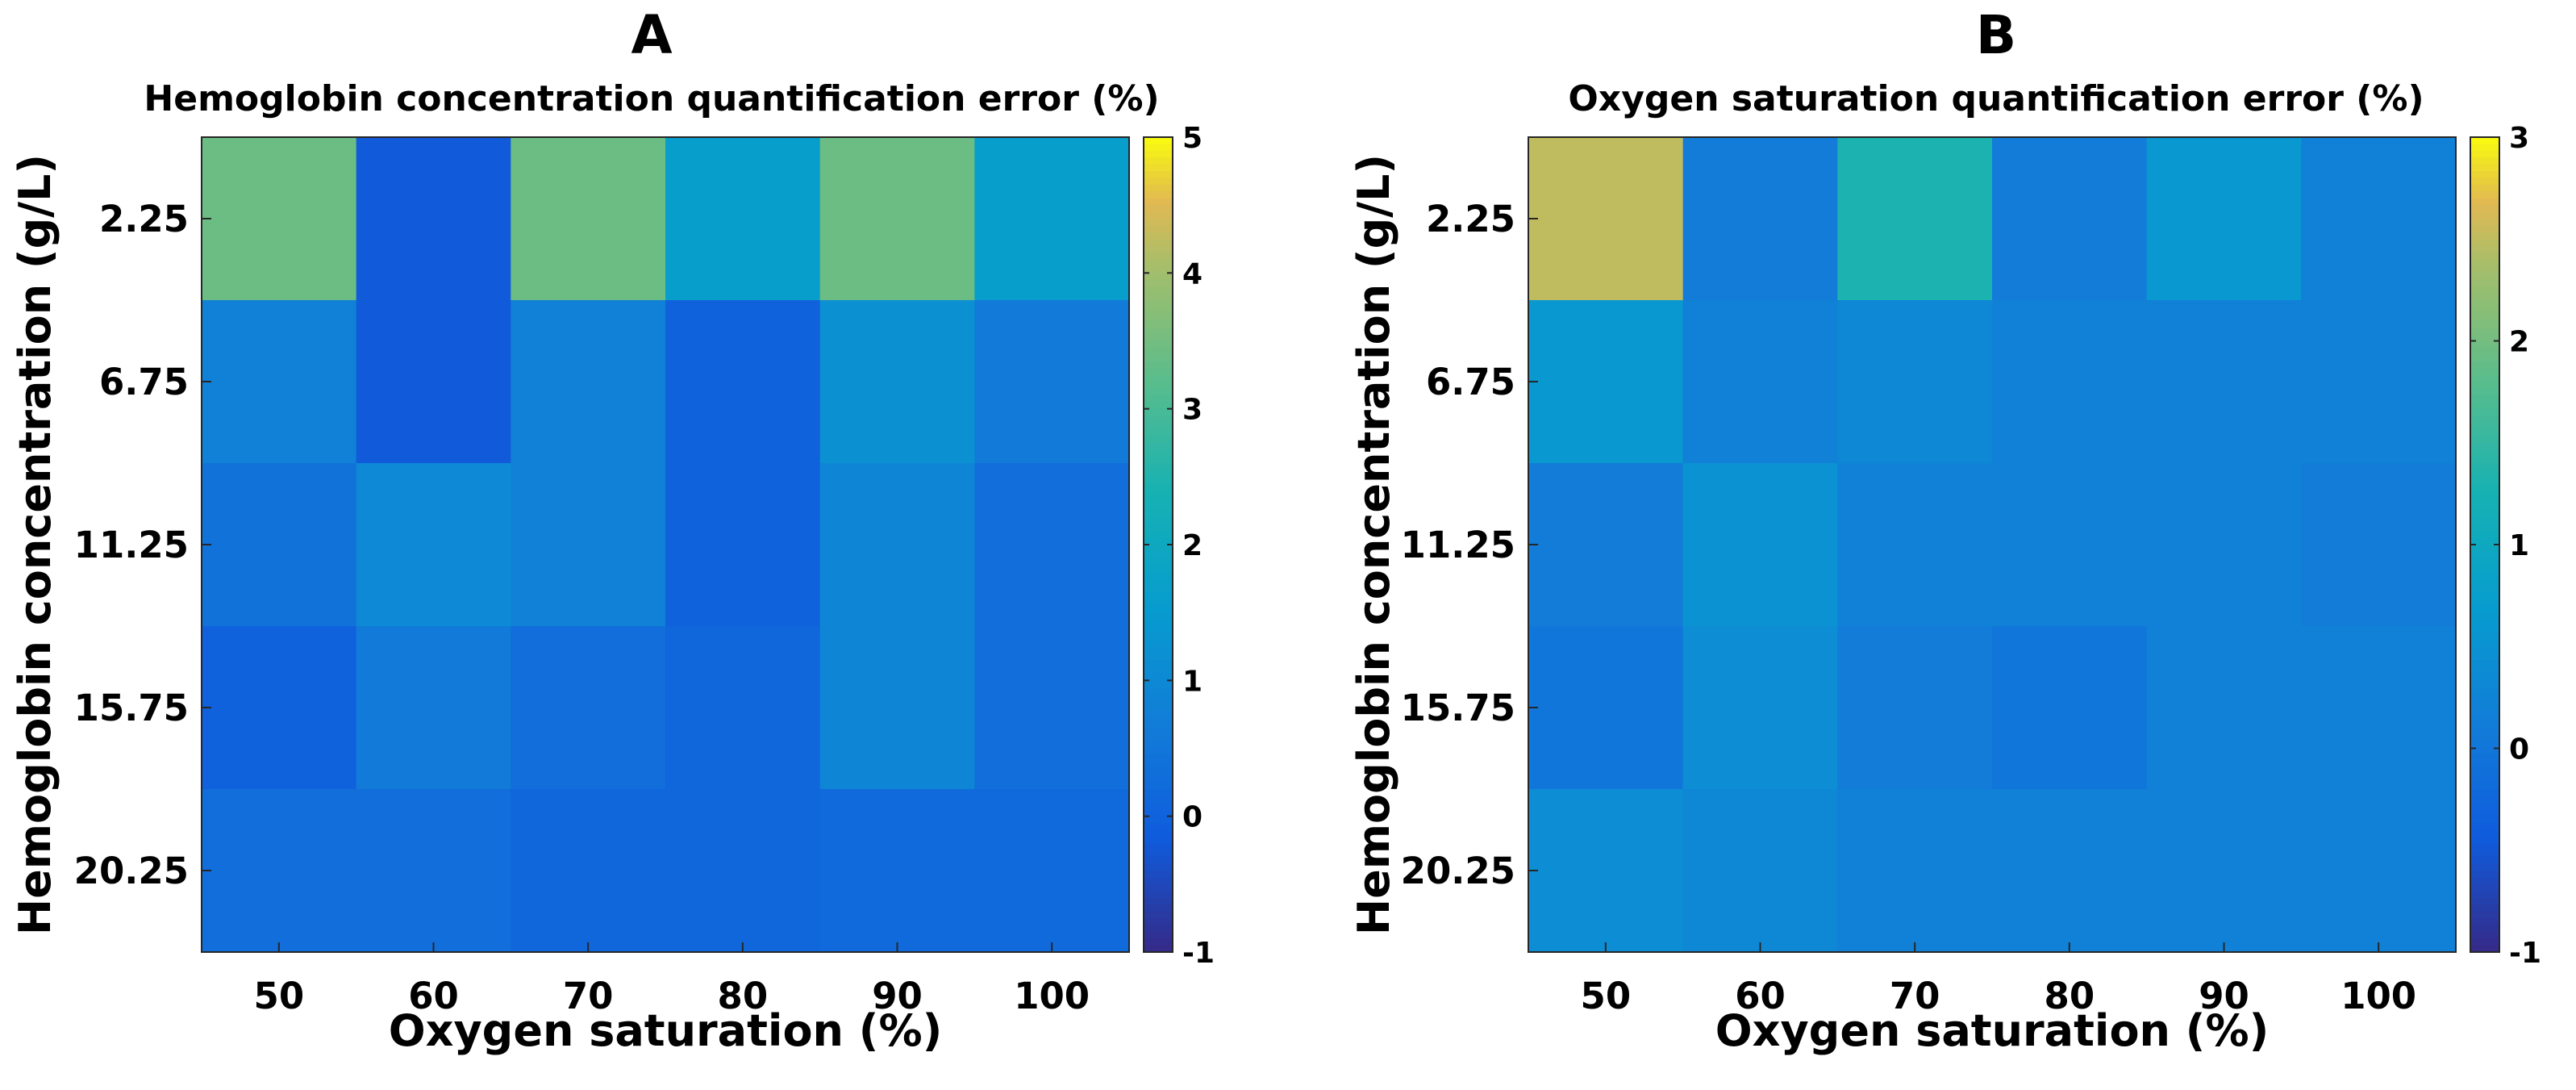 The width and height of the screenshot is (2576, 1090). I want to click on panel-a-letter: A, so click(651, 35).